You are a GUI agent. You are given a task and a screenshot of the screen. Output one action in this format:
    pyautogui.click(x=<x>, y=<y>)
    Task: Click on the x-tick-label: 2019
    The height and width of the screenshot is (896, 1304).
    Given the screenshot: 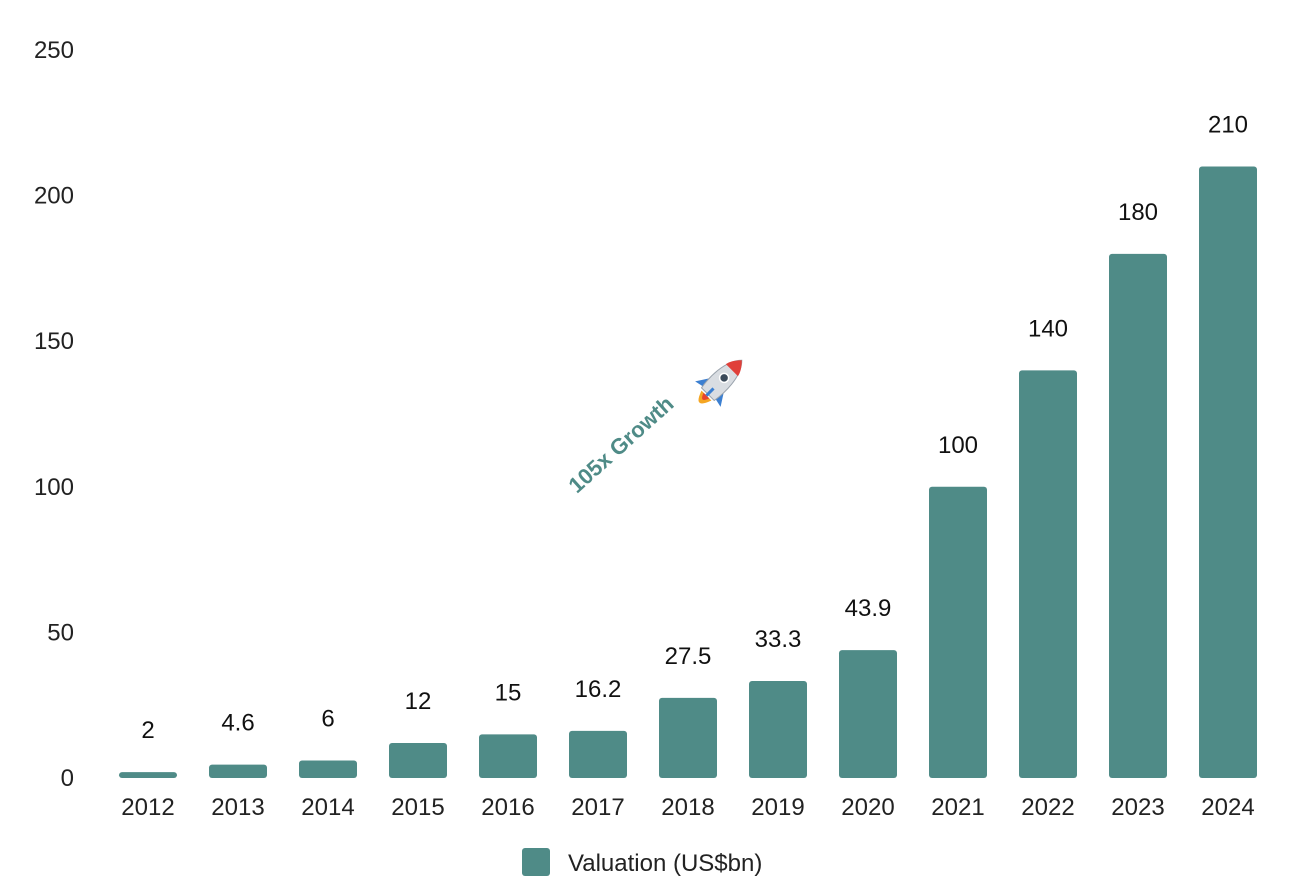 What is the action you would take?
    pyautogui.click(x=777, y=807)
    